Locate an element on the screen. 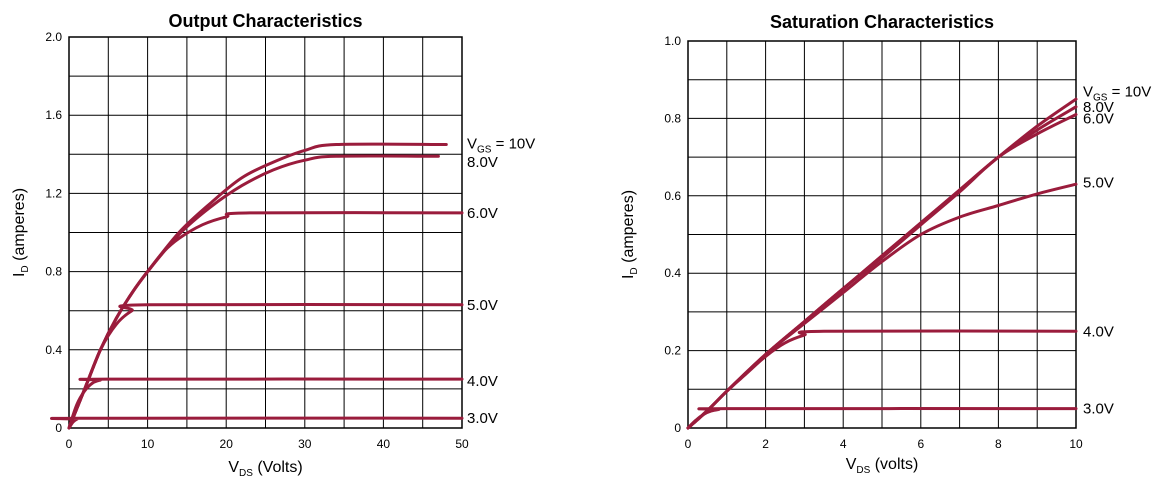  x-tick-label: 30 is located at coordinates (305, 444).